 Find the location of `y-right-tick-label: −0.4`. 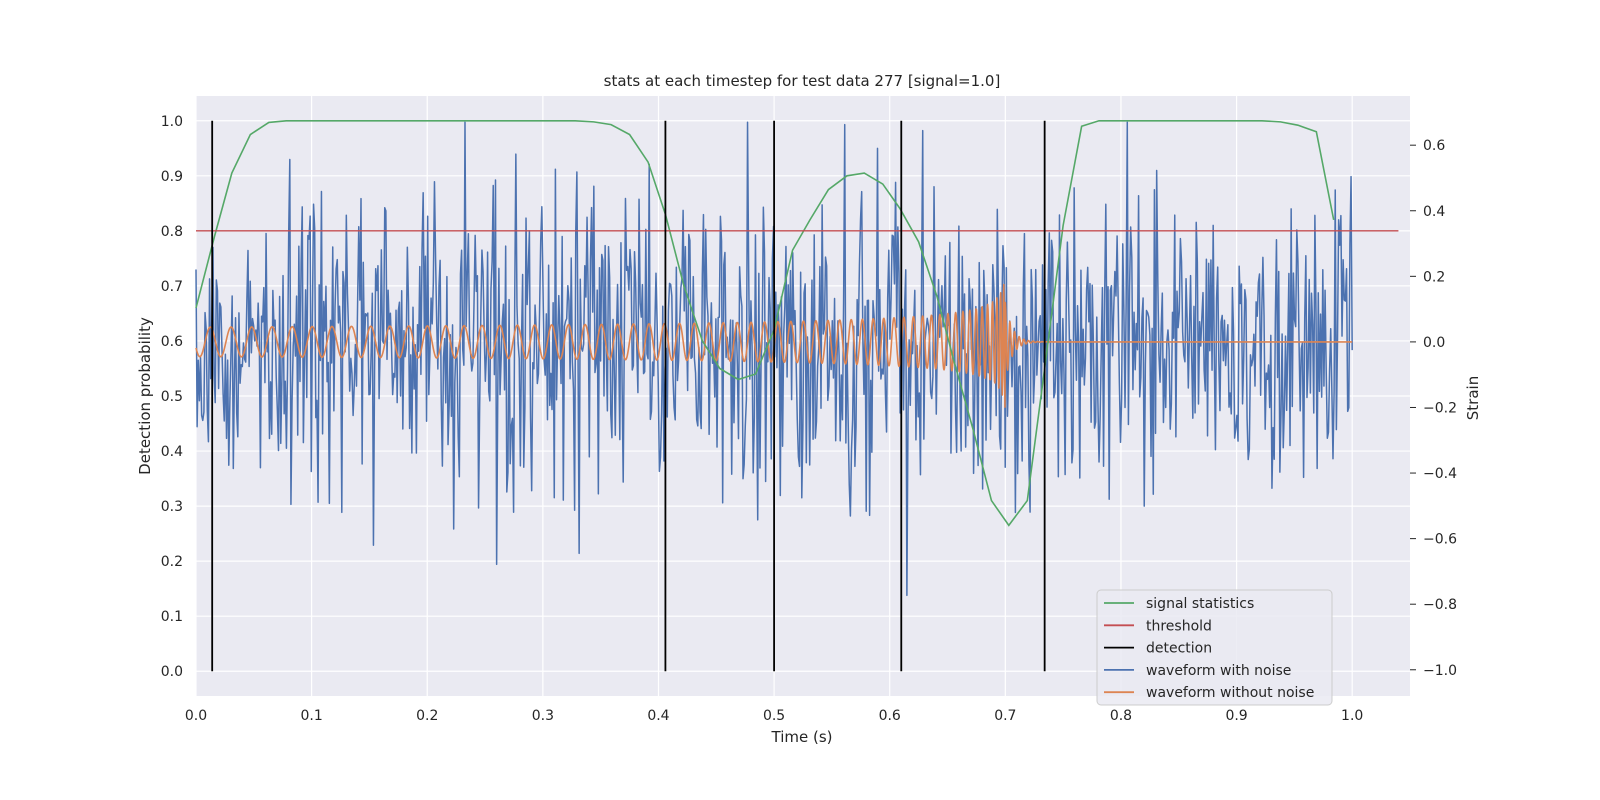

y-right-tick-label: −0.4 is located at coordinates (1440, 474).